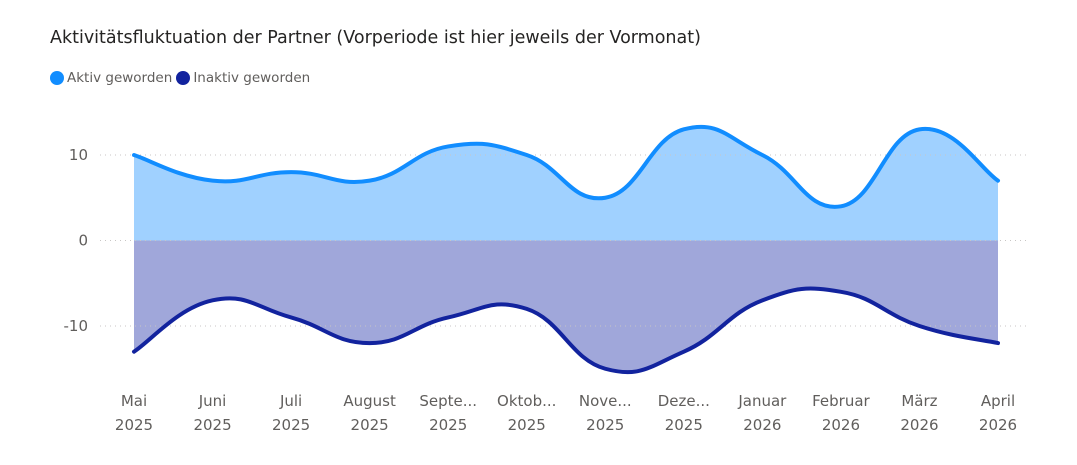 The image size is (1077, 465). Describe the element at coordinates (841, 401) in the screenshot. I see `x-tick-label-month: Februar` at that location.